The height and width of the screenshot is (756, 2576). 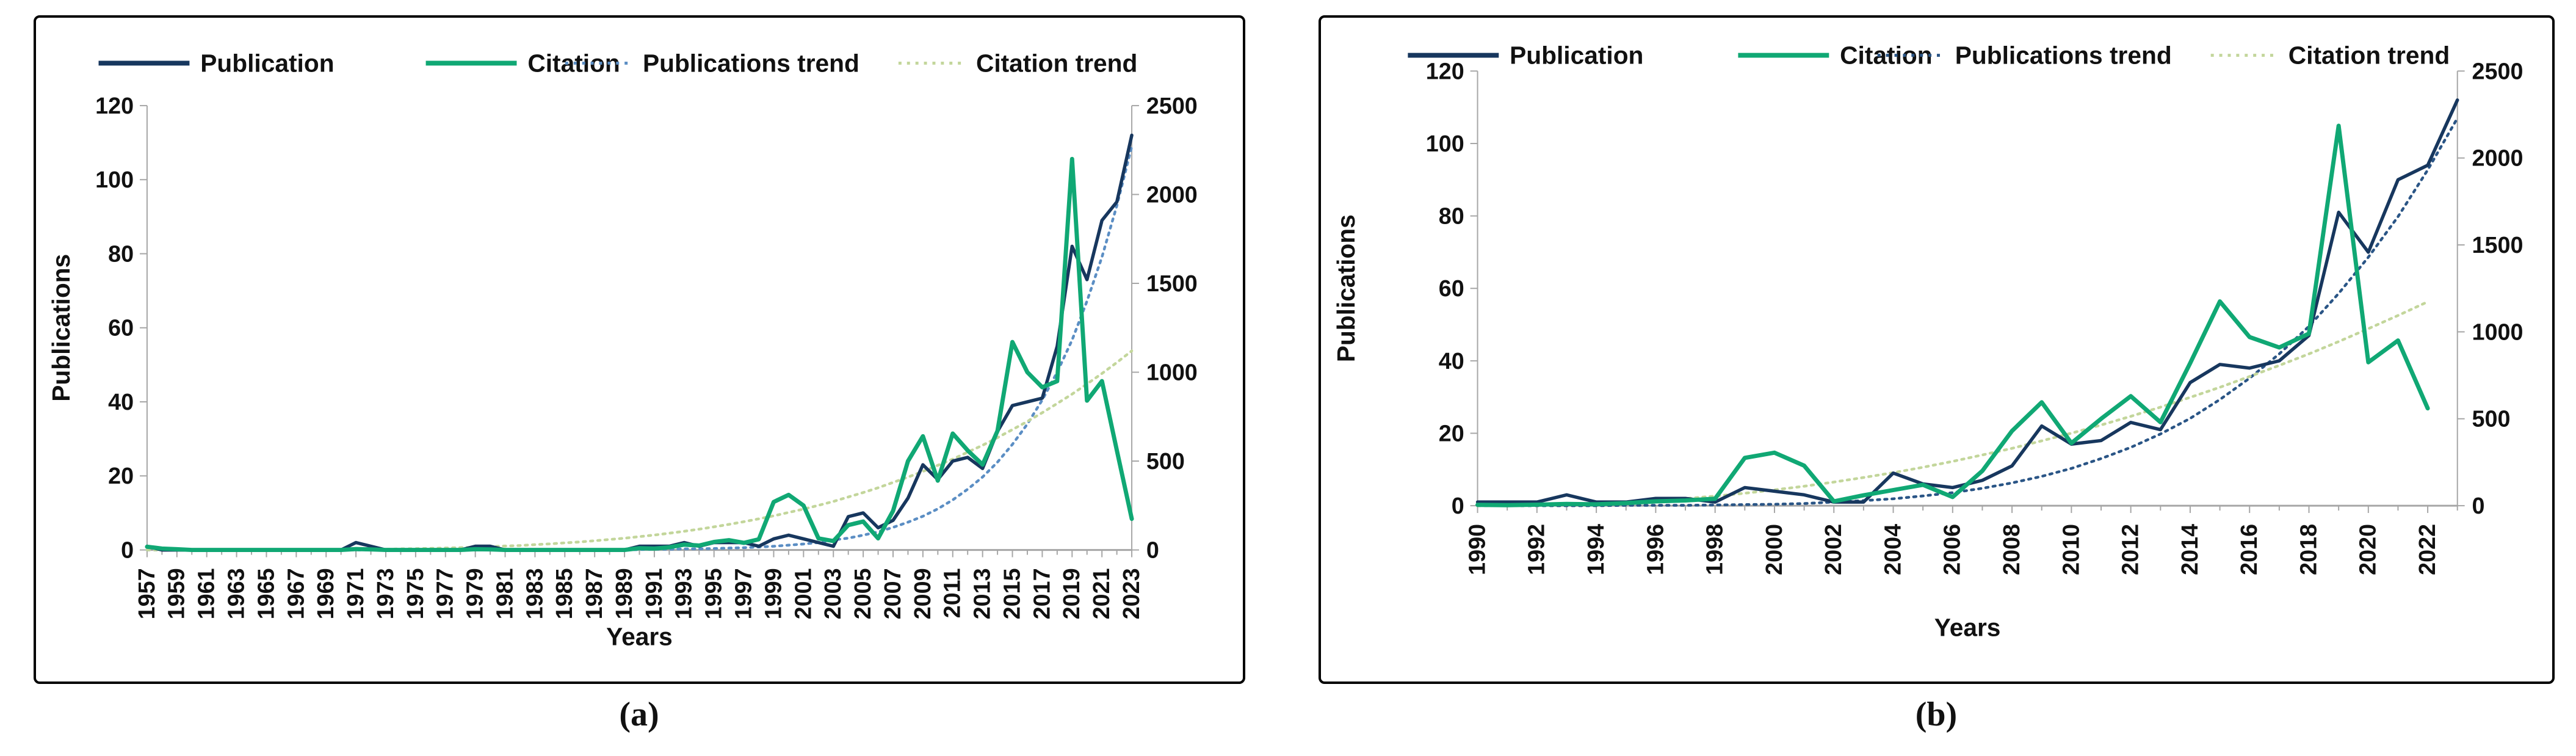 What do you see at coordinates (922, 594) in the screenshot?
I see `x-tick-label: 2009` at bounding box center [922, 594].